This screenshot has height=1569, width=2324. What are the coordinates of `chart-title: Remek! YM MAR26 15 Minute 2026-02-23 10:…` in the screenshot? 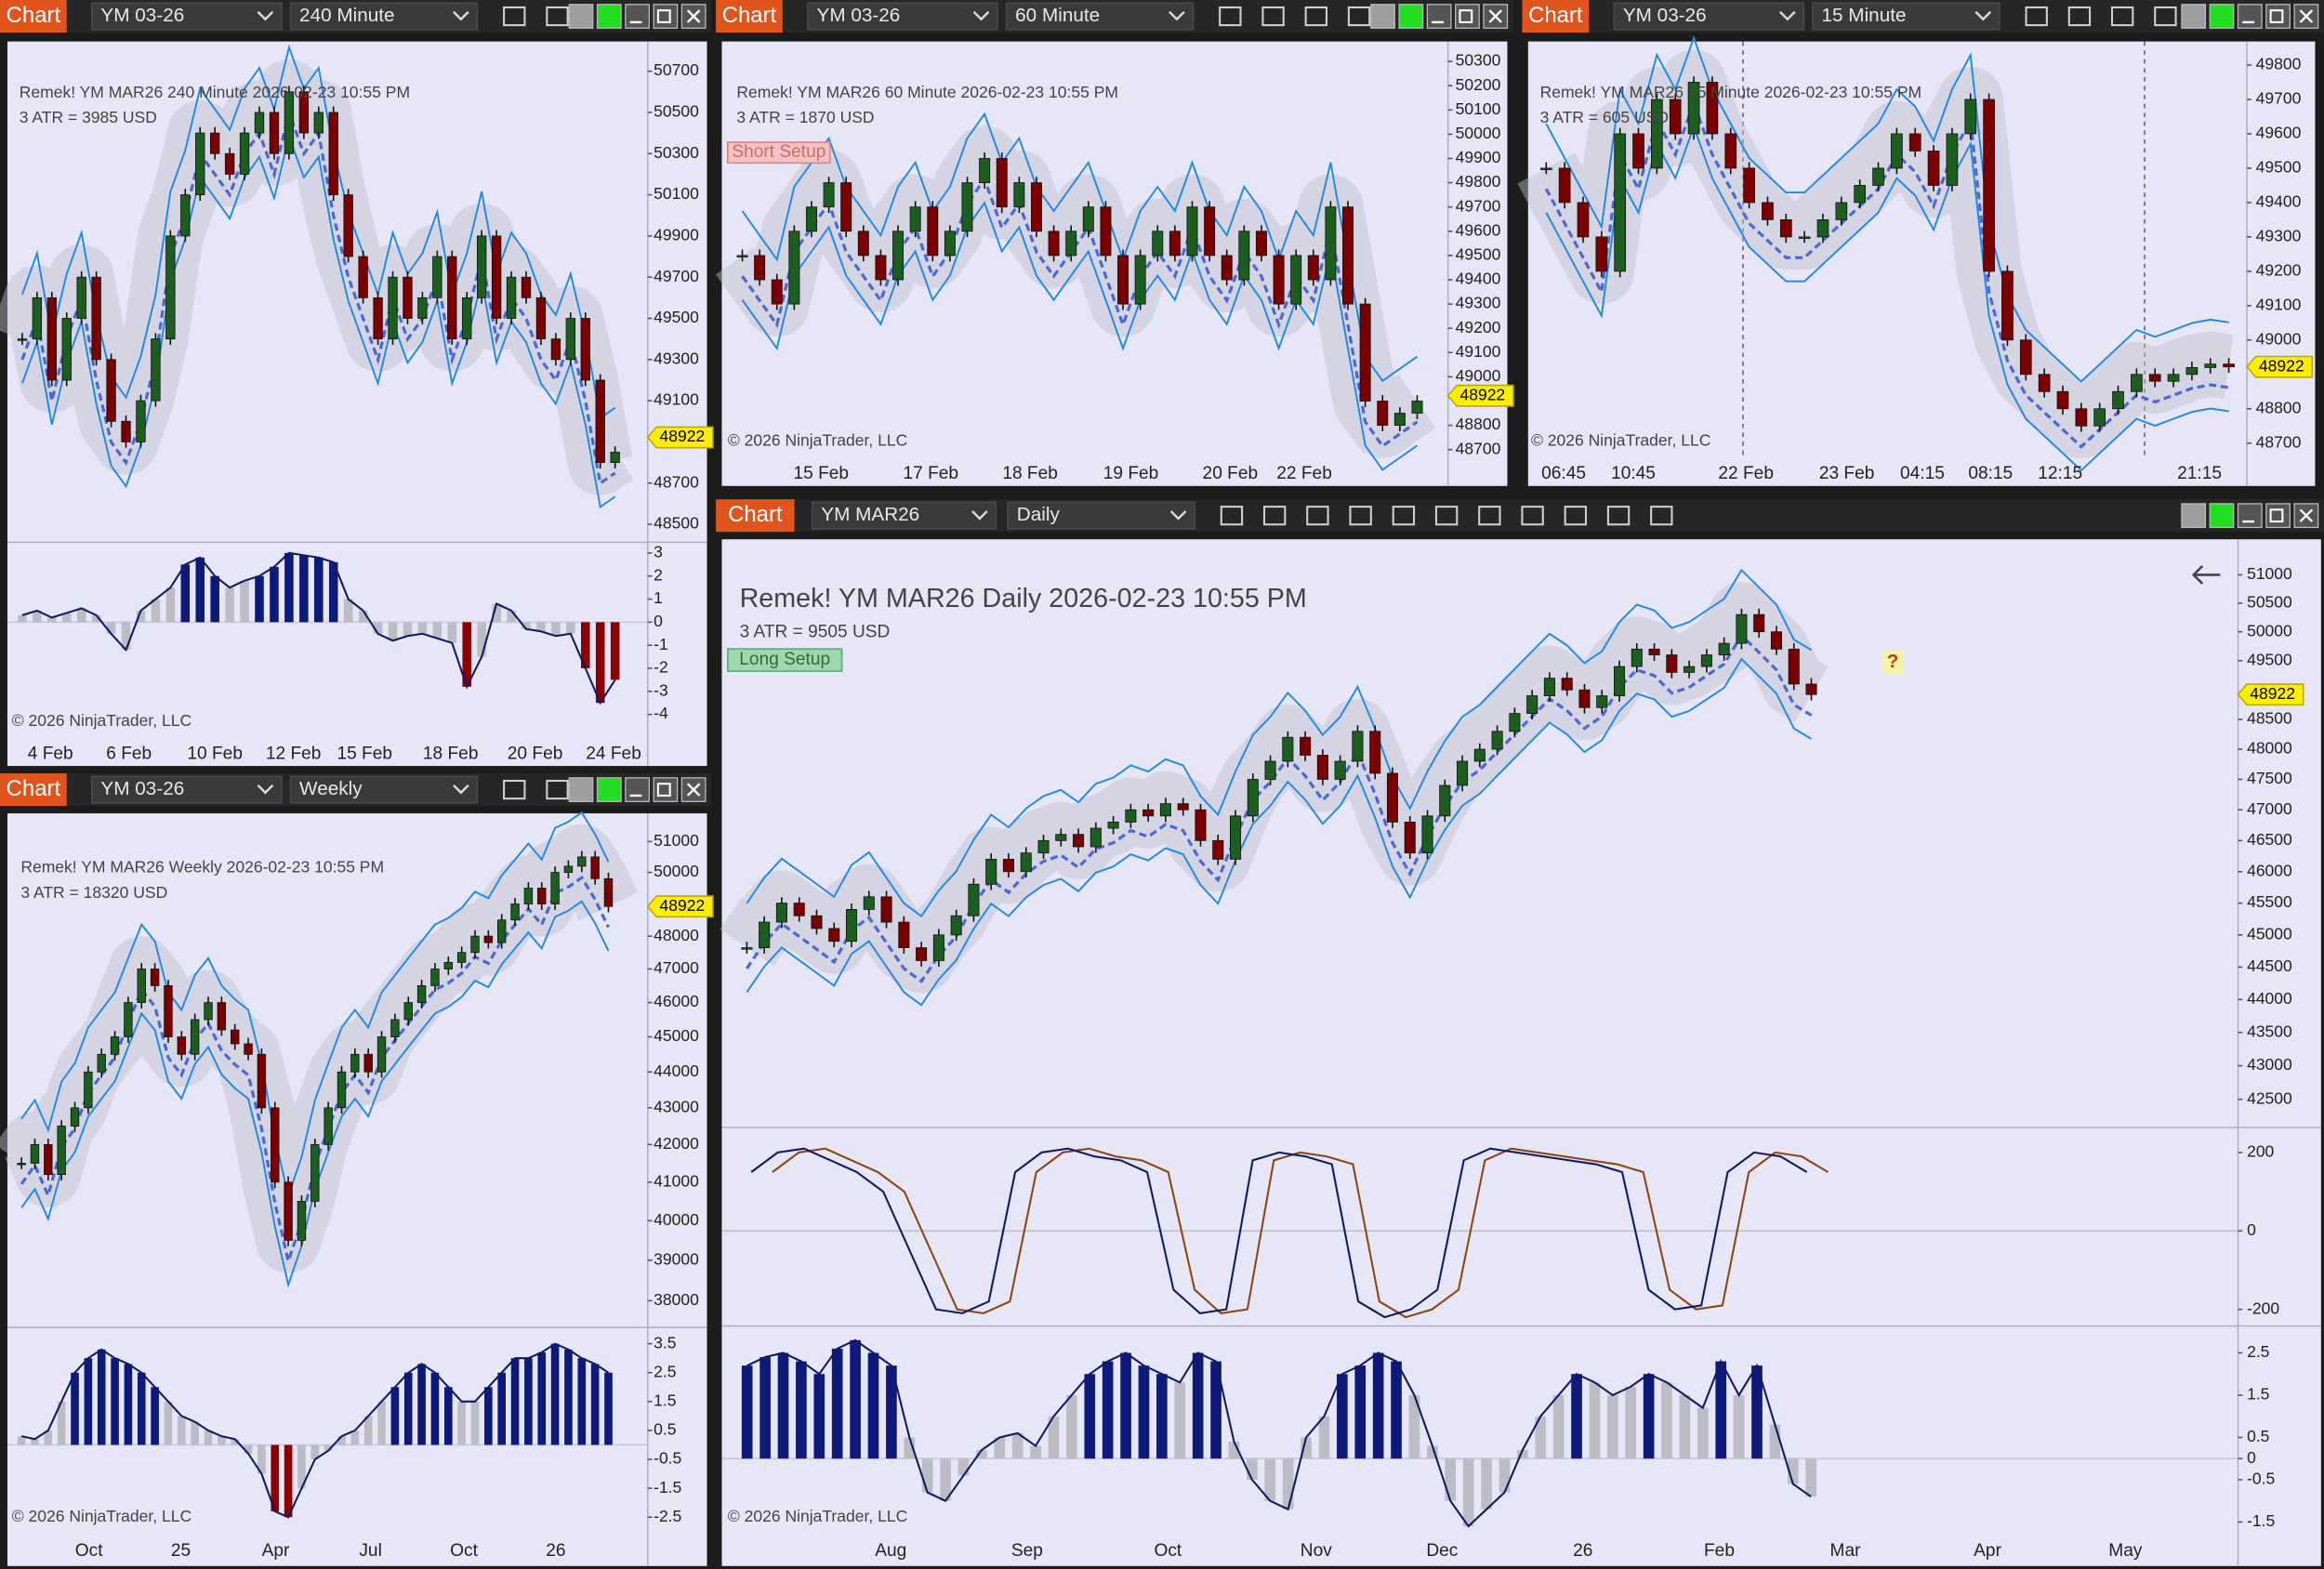 It's located at (1731, 92).